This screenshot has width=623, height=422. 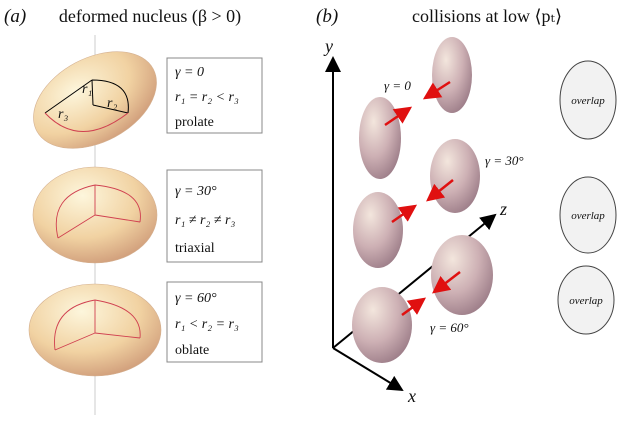 I want to click on collision: γ = 60°, so click(x=422, y=299).